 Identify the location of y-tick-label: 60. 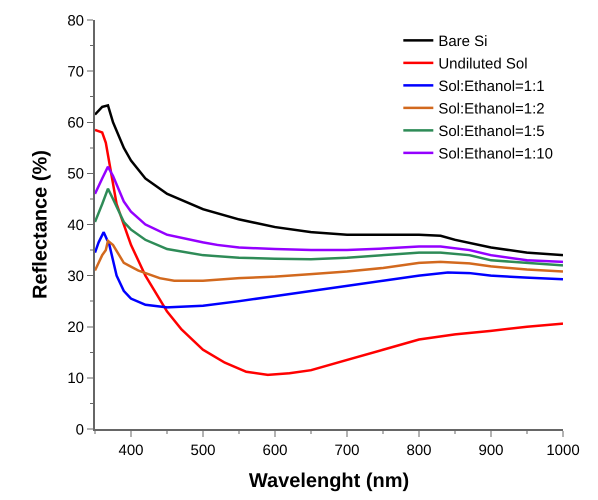
(75, 123).